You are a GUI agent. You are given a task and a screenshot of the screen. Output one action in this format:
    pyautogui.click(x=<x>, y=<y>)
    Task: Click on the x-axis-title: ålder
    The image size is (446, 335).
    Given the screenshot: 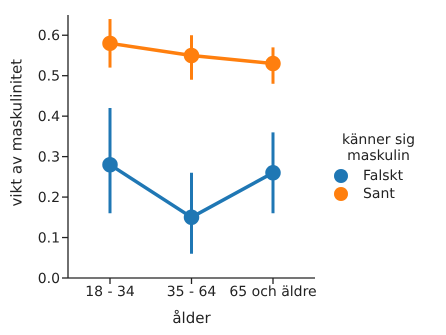 What is the action you would take?
    pyautogui.click(x=192, y=318)
    